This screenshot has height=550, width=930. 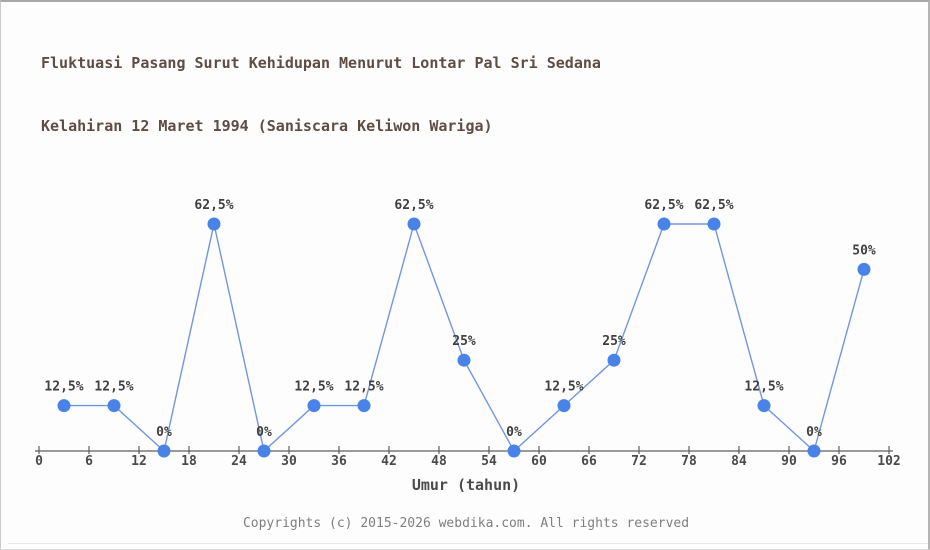 What do you see at coordinates (466, 485) in the screenshot?
I see `x-axis-title: Umur (tahun)` at bounding box center [466, 485].